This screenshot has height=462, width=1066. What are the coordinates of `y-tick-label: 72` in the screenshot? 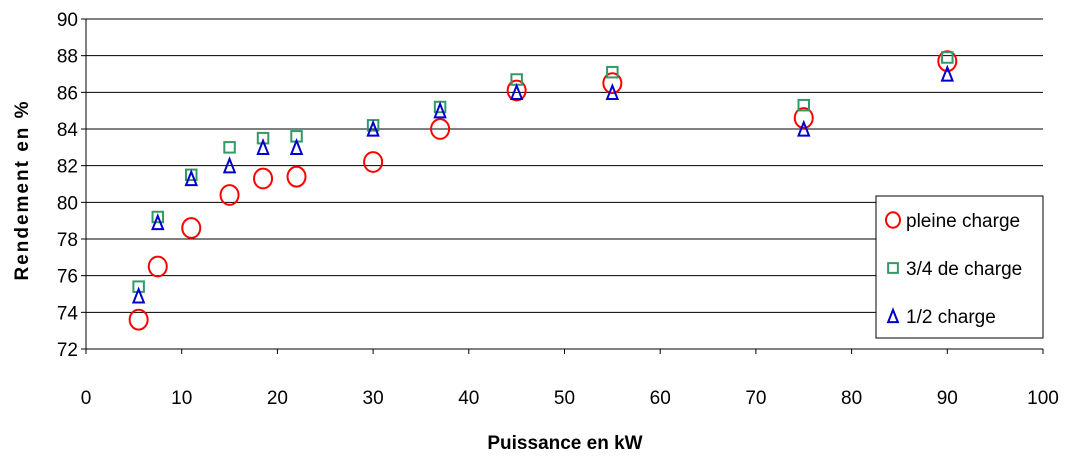 It's located at (67, 350).